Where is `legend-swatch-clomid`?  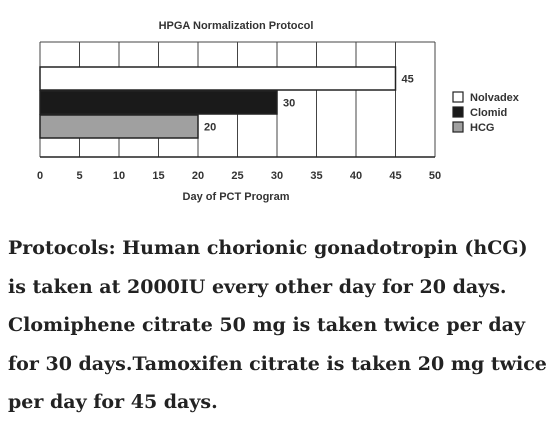 legend-swatch-clomid is located at coordinates (458, 112).